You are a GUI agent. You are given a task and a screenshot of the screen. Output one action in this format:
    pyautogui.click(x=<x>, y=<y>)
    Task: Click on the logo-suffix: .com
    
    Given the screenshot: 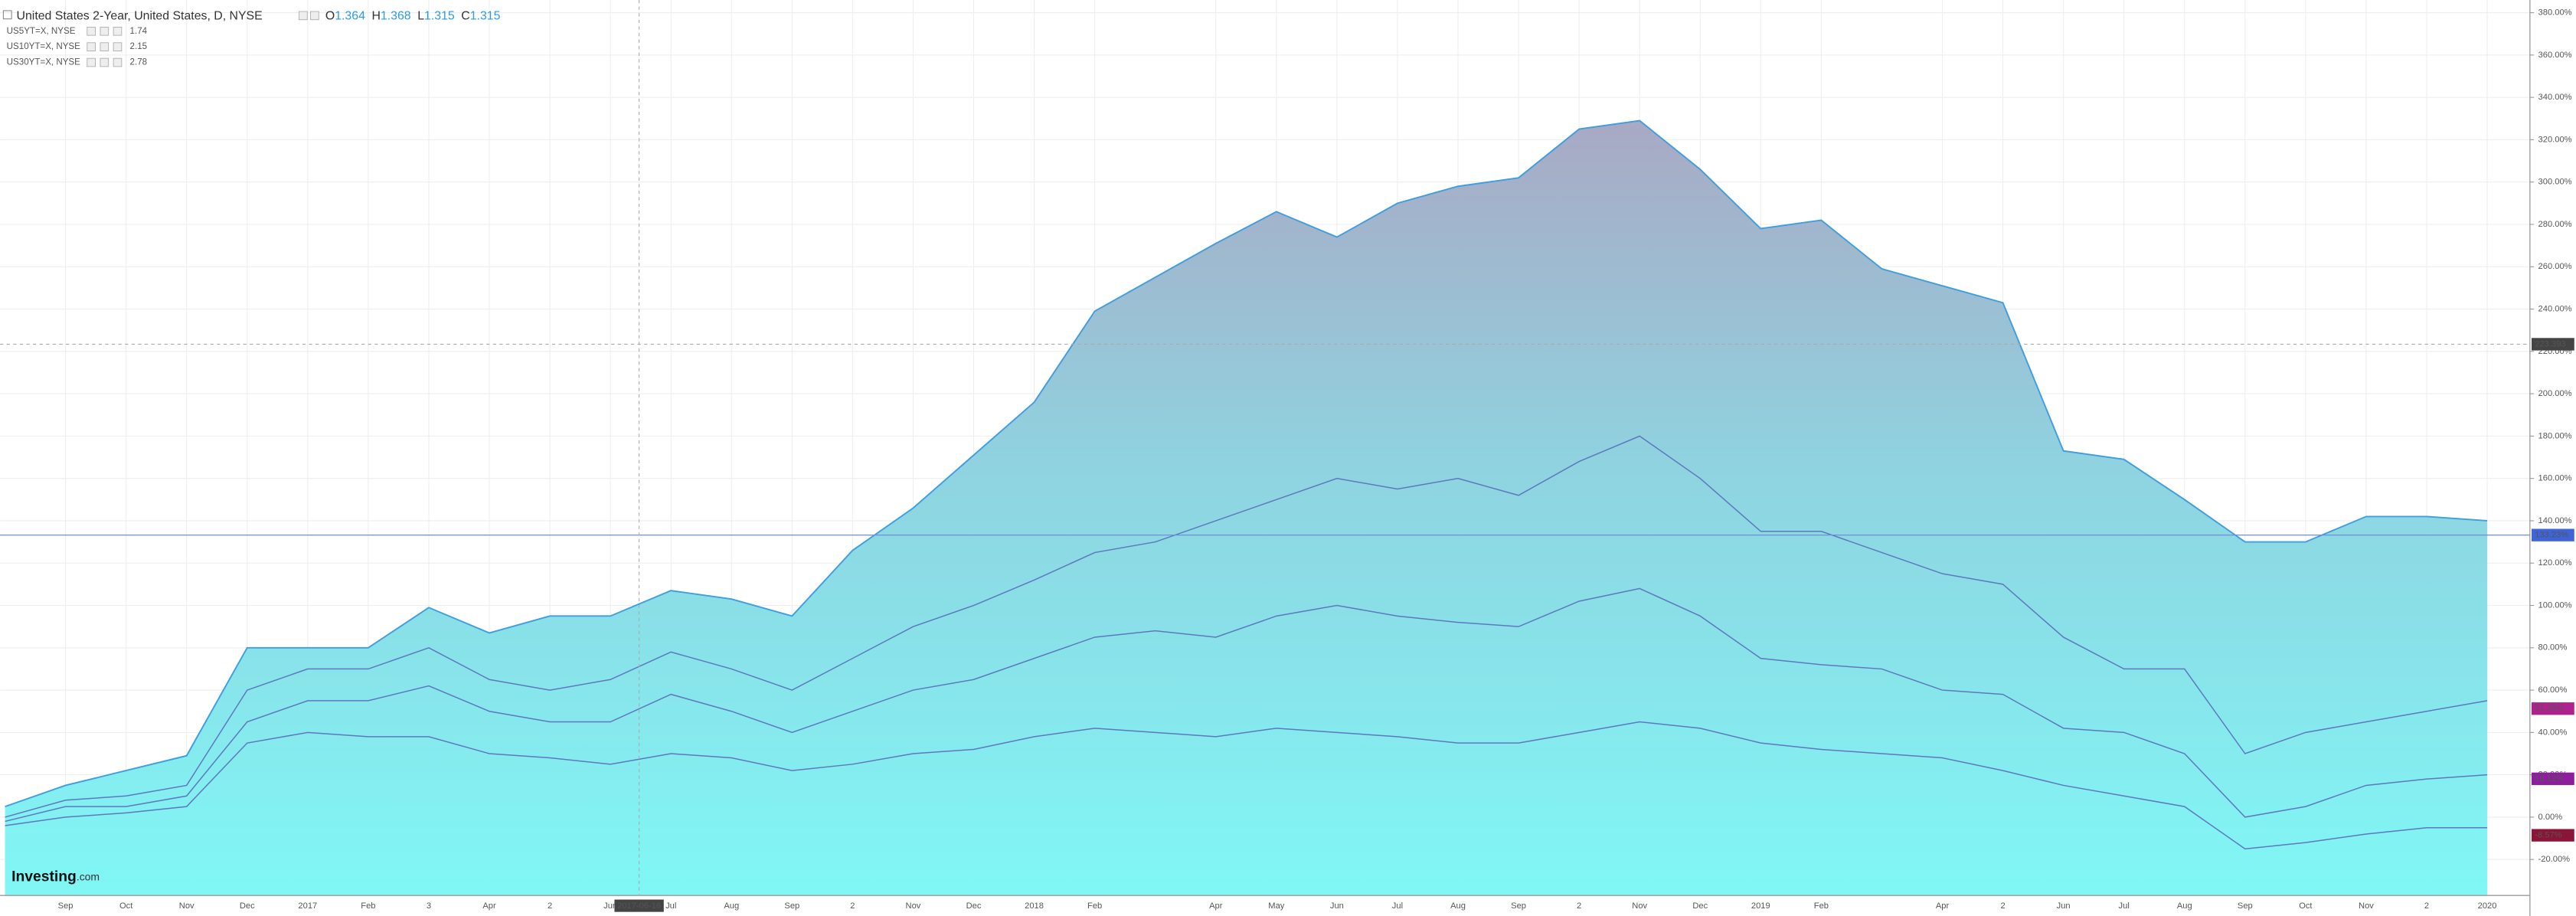 What is the action you would take?
    pyautogui.click(x=88, y=876)
    